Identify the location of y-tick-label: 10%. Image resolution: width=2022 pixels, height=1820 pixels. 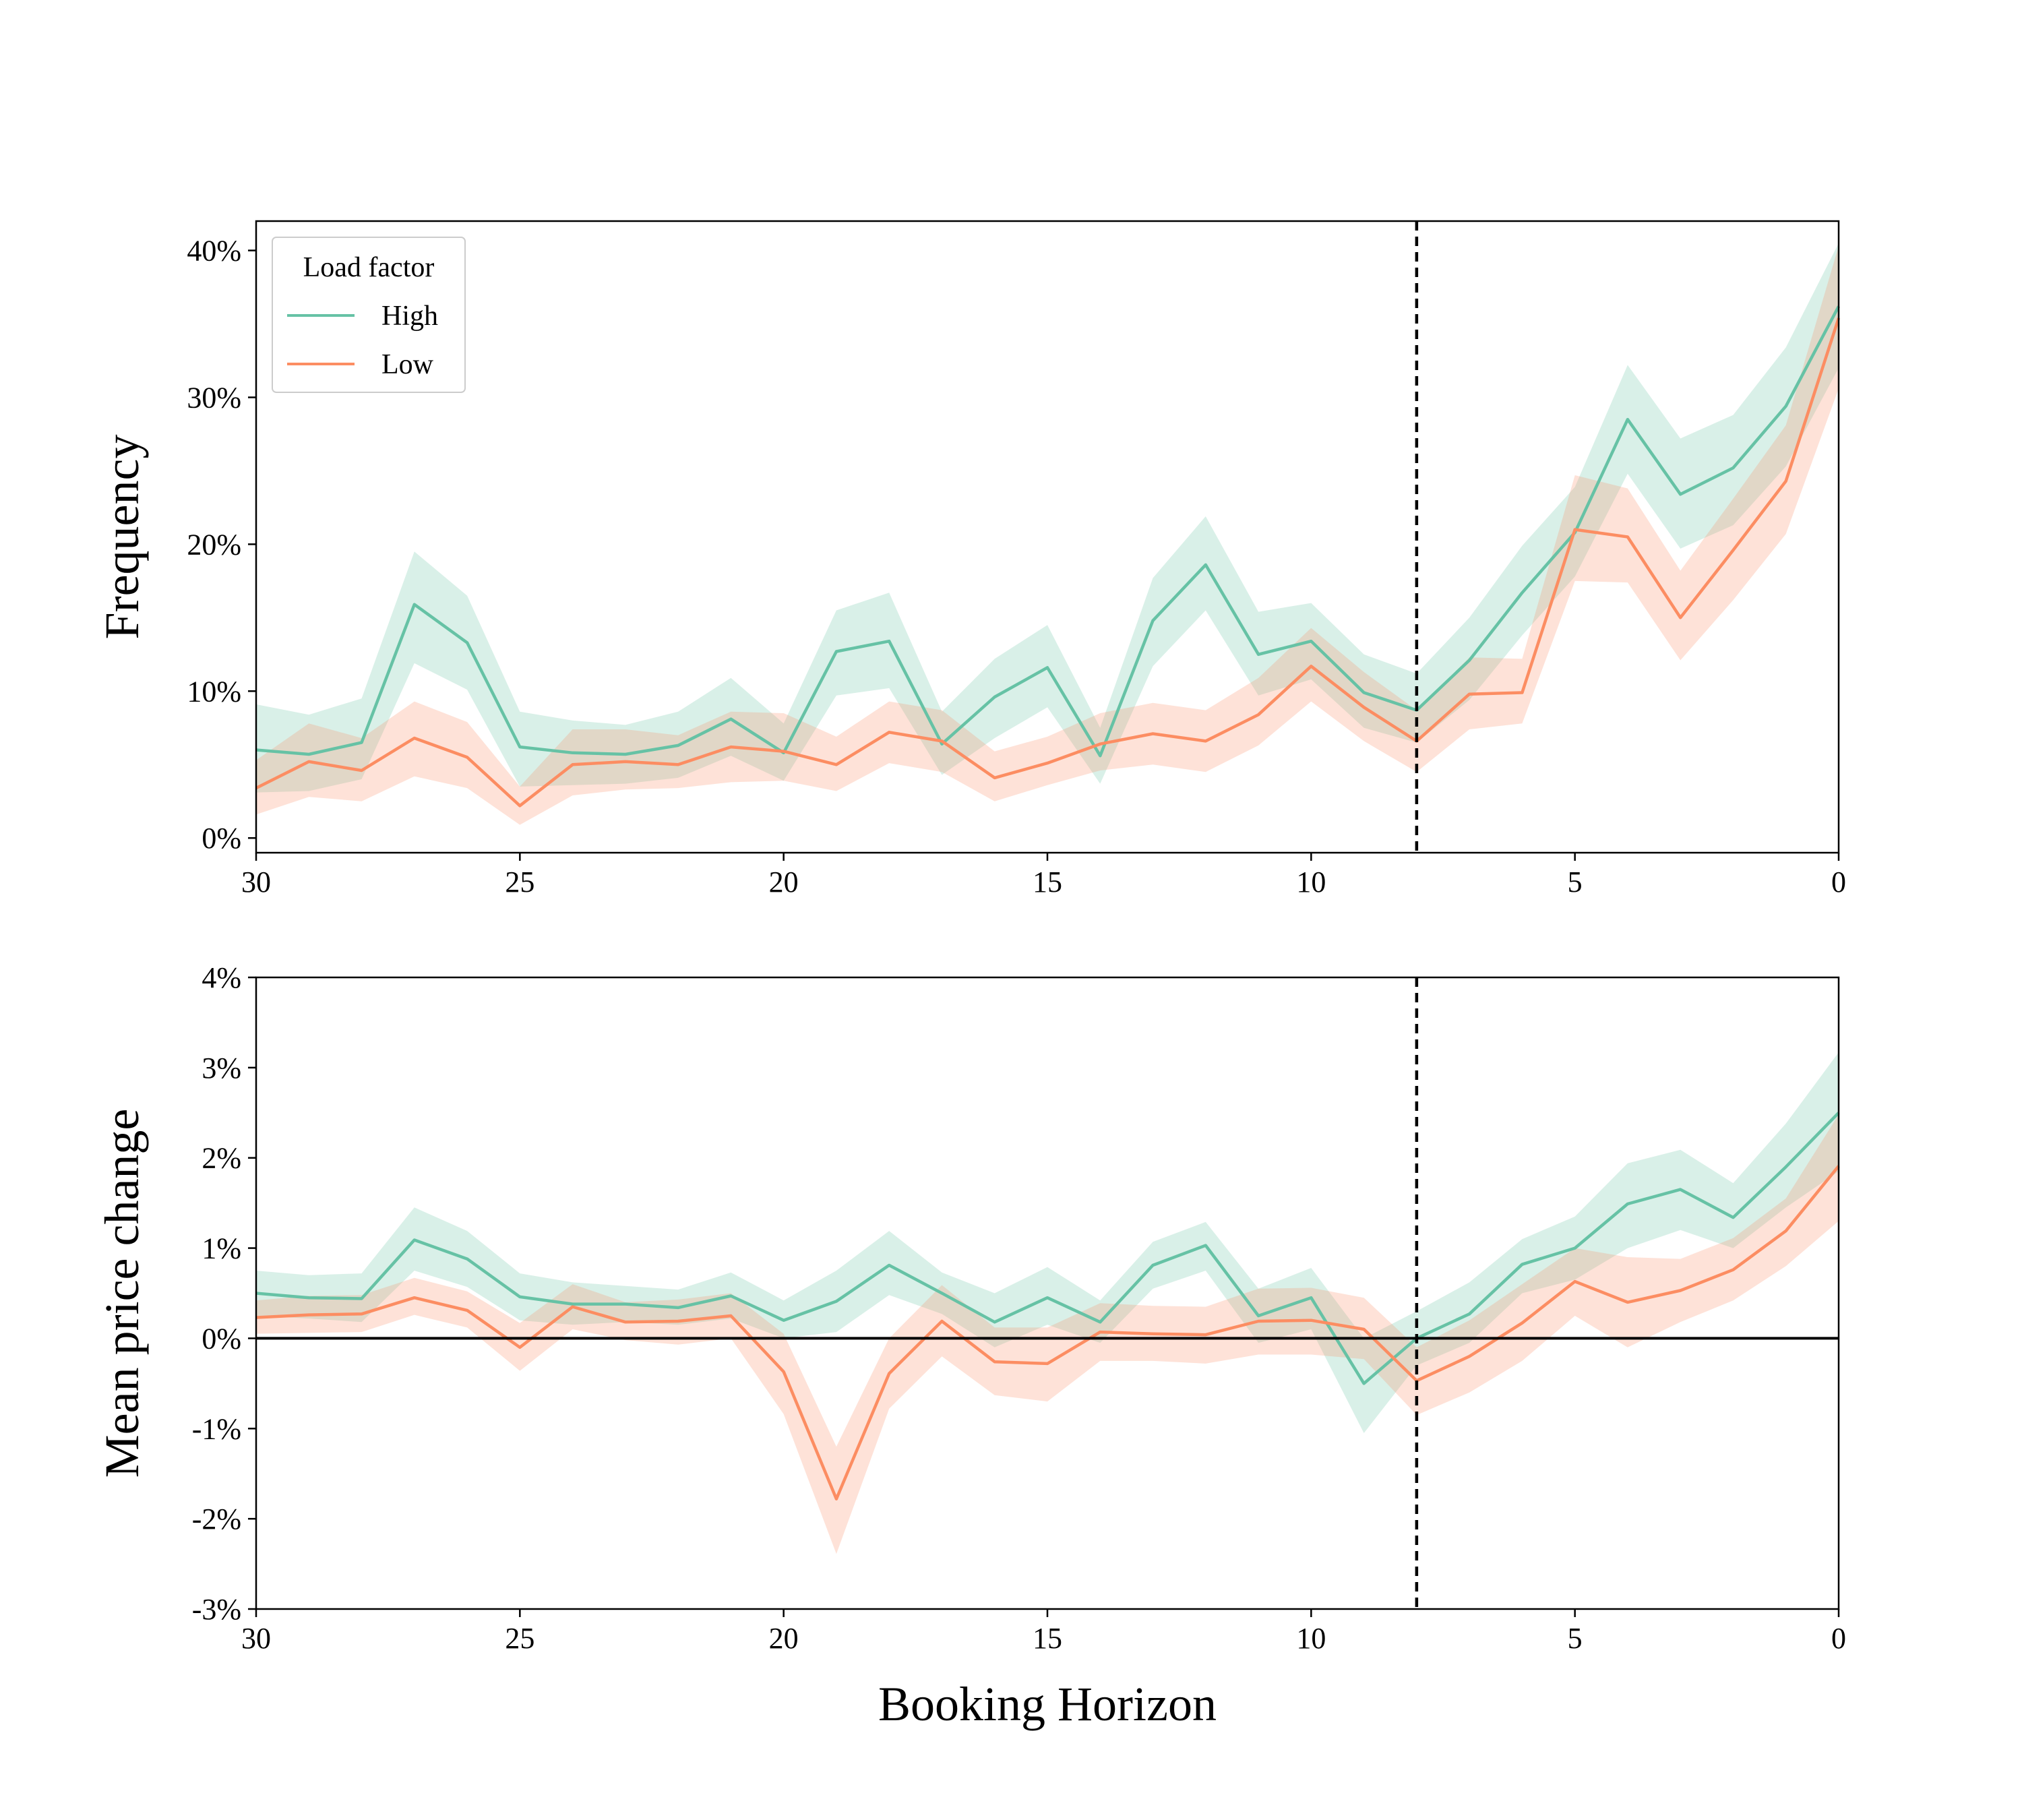
(214, 691).